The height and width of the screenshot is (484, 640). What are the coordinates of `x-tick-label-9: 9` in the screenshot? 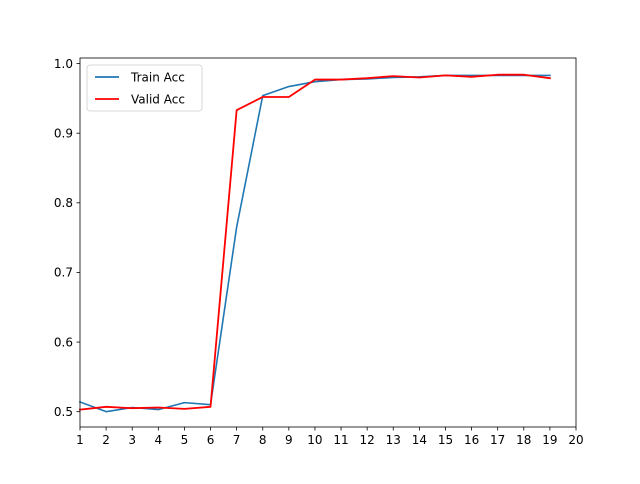 It's located at (289, 440).